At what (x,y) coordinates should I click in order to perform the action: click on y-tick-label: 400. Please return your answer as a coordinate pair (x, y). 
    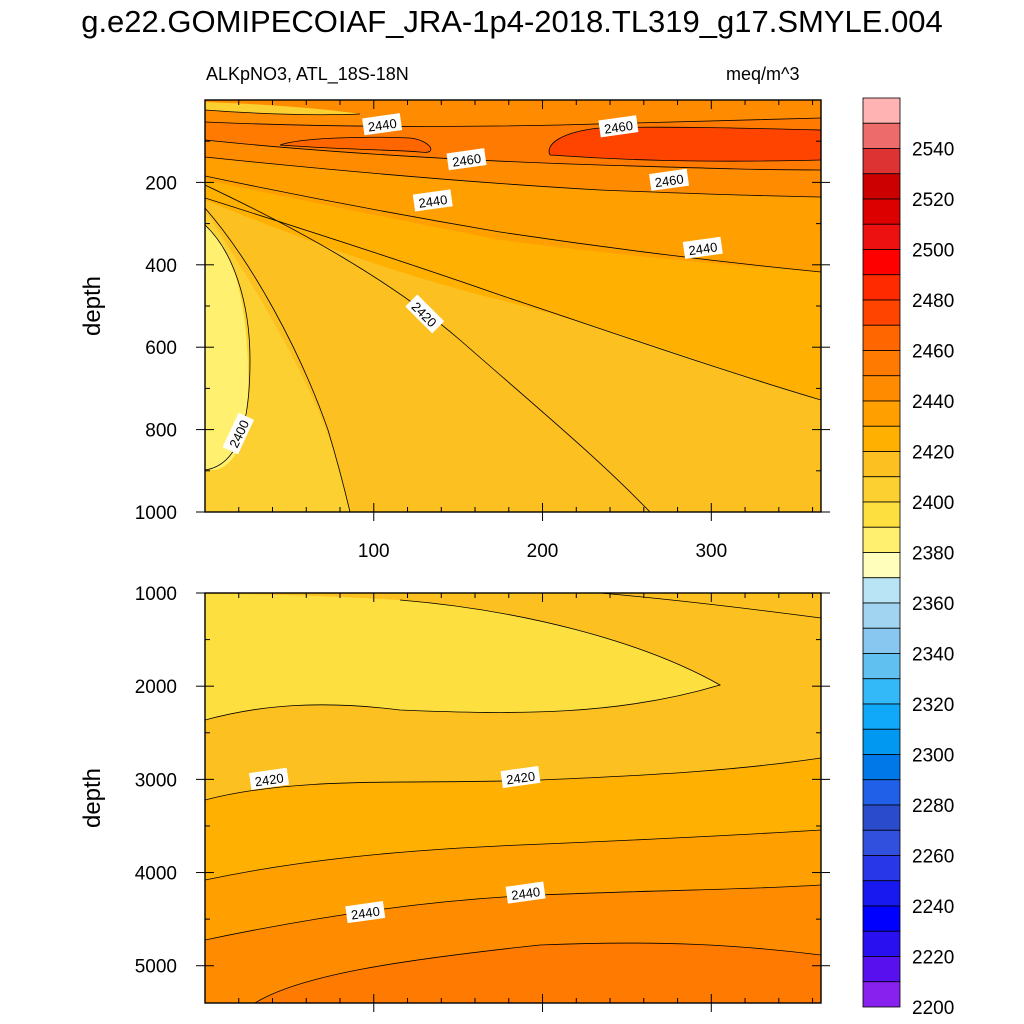
    Looking at the image, I should click on (161, 266).